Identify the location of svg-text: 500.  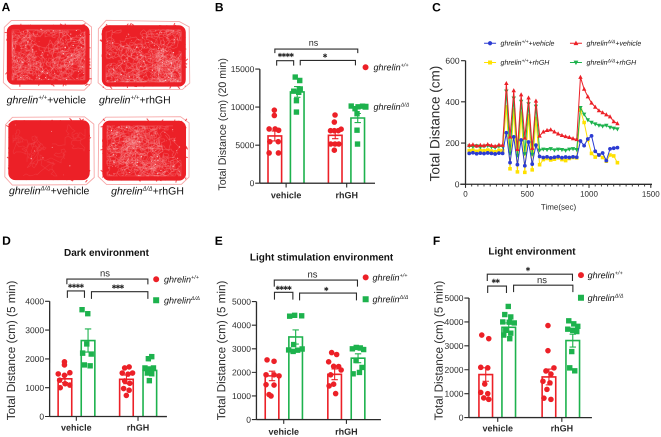
(528, 194).